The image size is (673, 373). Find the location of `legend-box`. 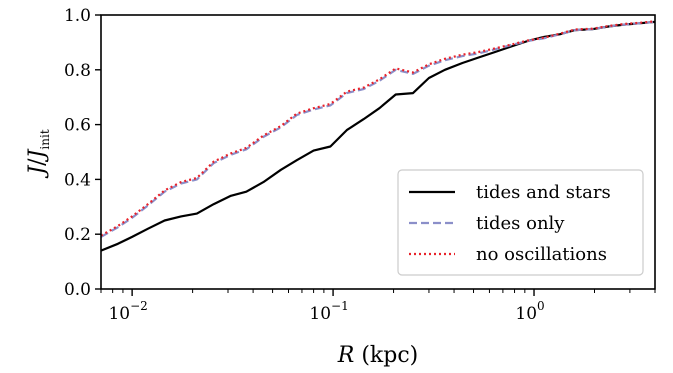

legend-box is located at coordinates (520, 222).